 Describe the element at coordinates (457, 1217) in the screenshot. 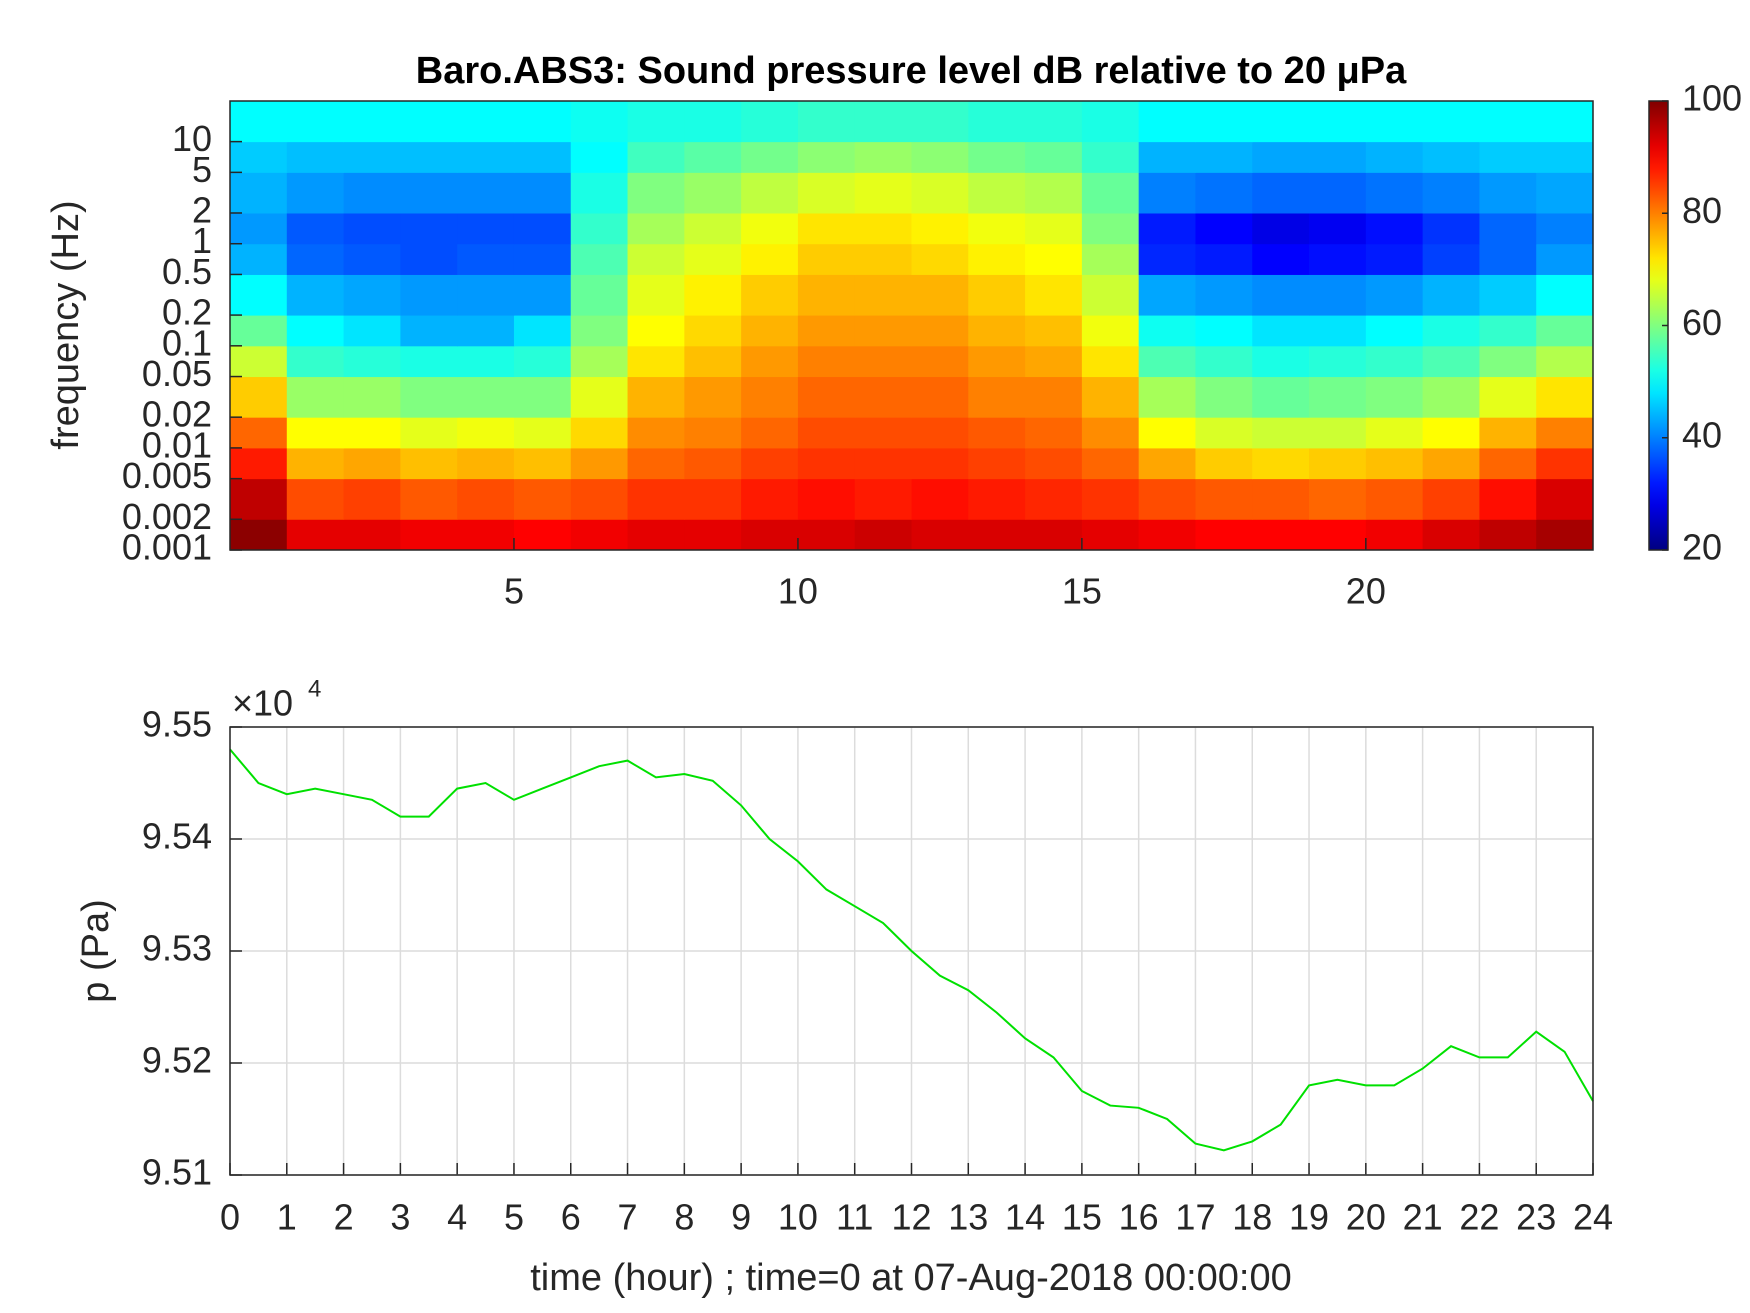

I see `x-tick-label: 4` at that location.